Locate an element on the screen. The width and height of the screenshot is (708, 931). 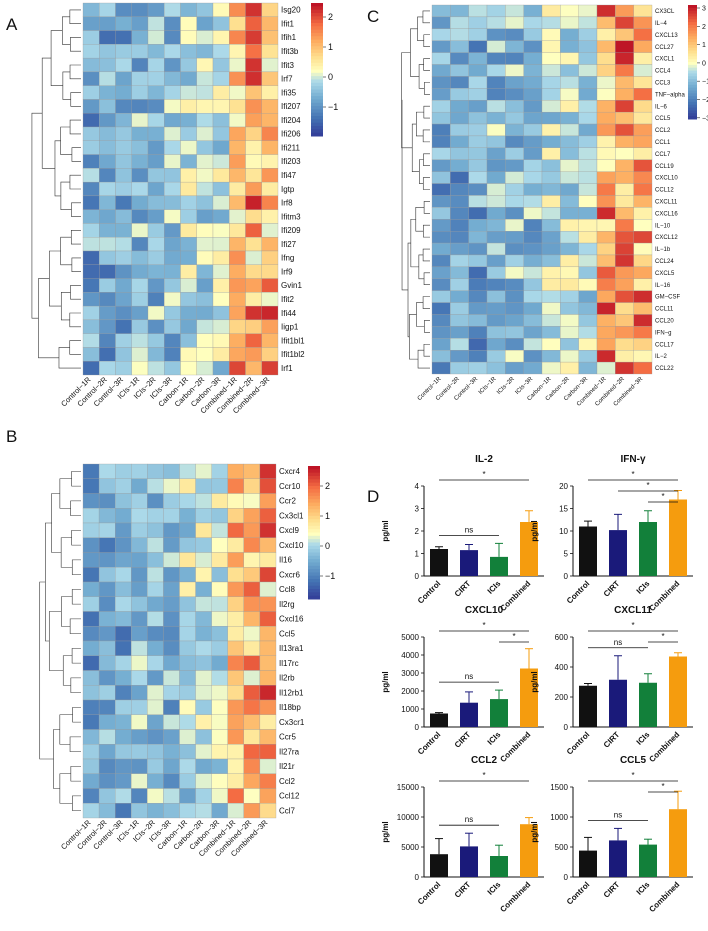
heatmap-row-label: Il2rg is located at coordinates (287, 604).